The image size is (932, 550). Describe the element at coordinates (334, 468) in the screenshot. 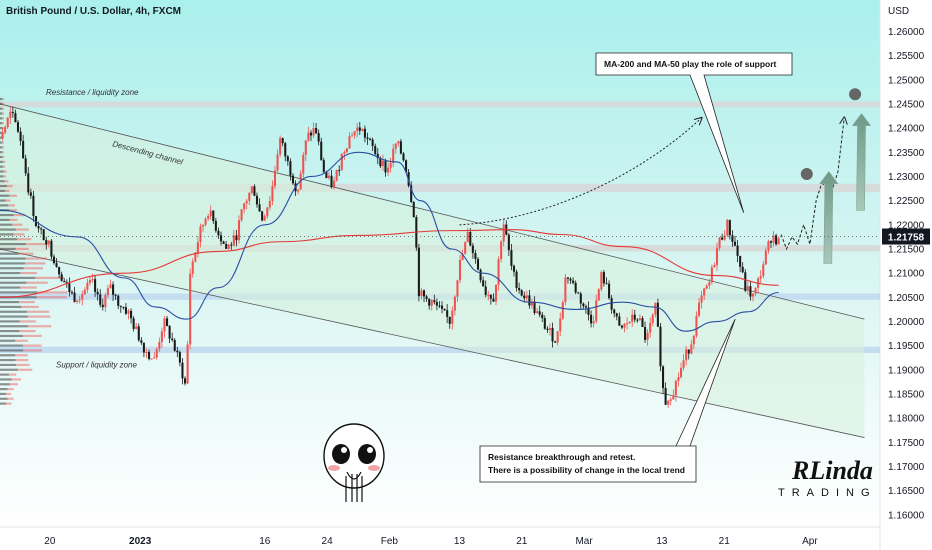

I see `meme-face-blush` at that location.